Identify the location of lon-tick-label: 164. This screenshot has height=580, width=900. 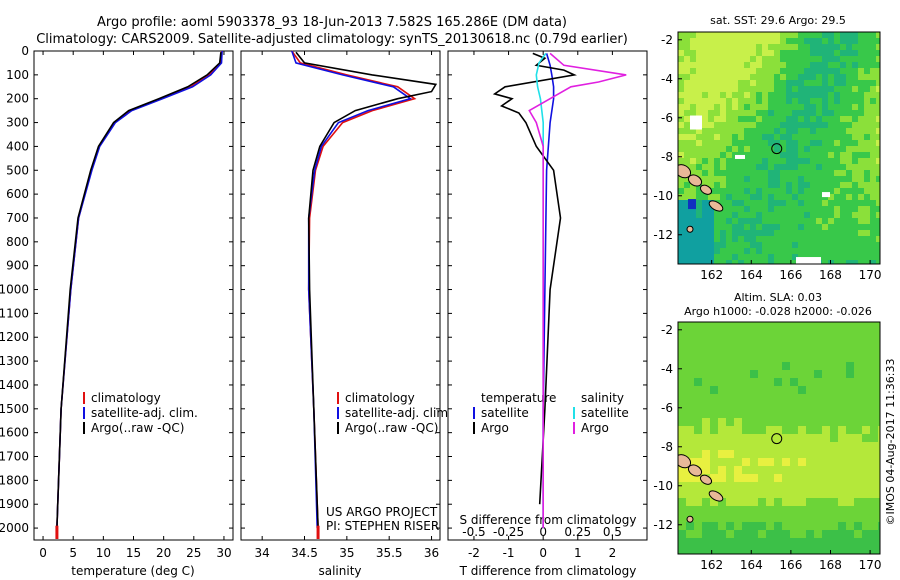
(751, 565).